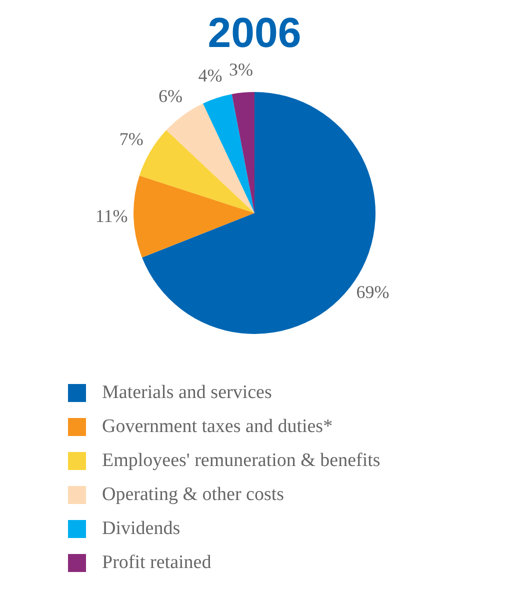 This screenshot has width=509, height=589. I want to click on data-label: 7%, so click(131, 138).